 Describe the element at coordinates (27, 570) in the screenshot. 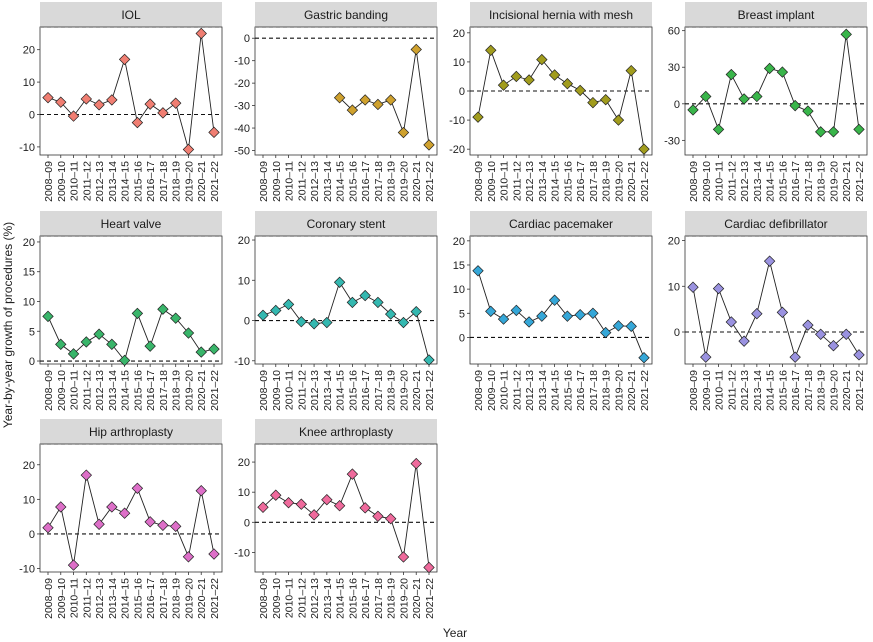

I see `y-tick-label: -10` at that location.